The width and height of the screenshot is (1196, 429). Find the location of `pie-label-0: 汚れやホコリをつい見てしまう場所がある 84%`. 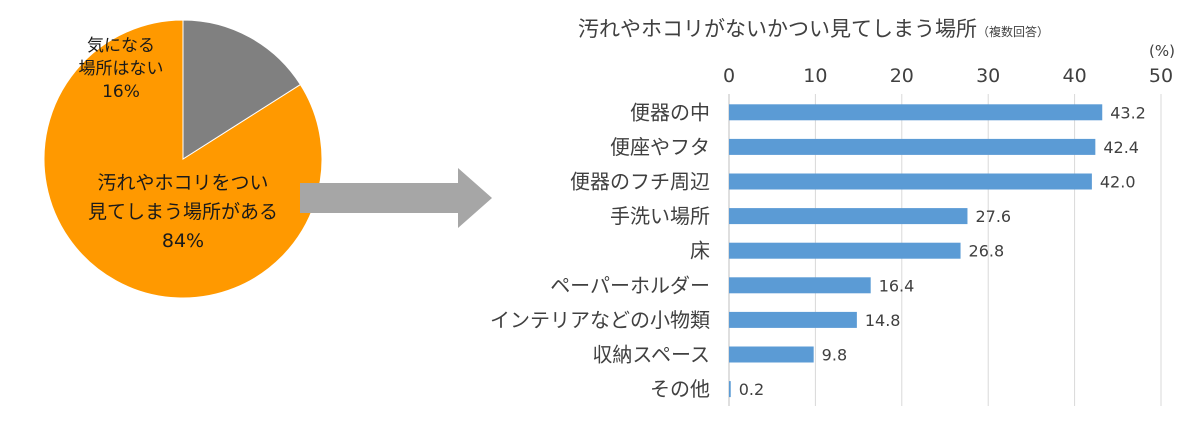

pie-label-0: 汚れやホコリをつい見てしまう場所がある 84% is located at coordinates (183, 212).